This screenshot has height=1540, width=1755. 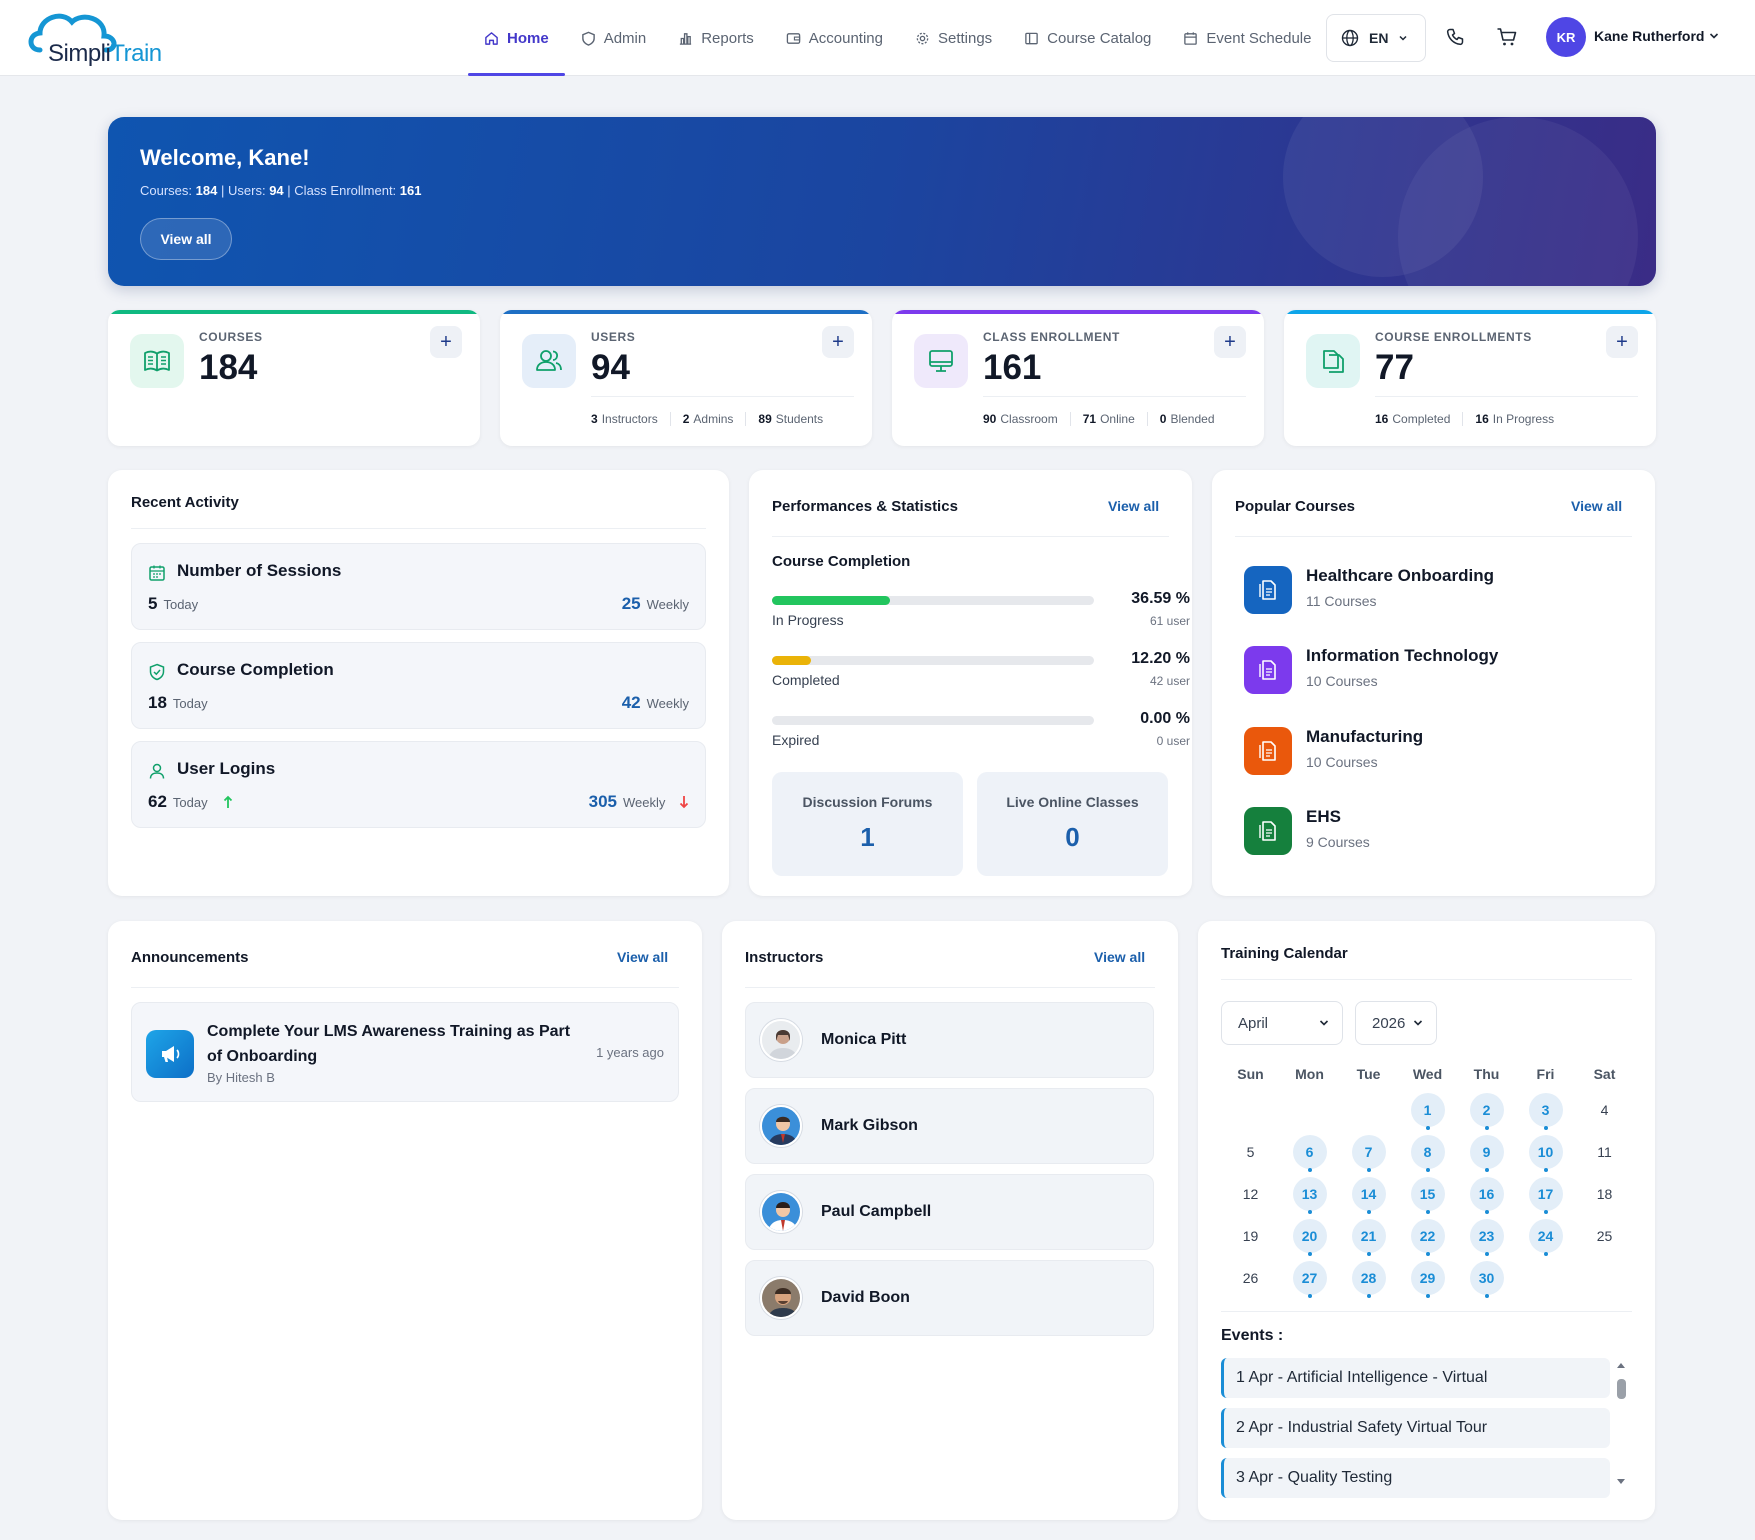 I want to click on calendar-day: 11, so click(x=1604, y=1152).